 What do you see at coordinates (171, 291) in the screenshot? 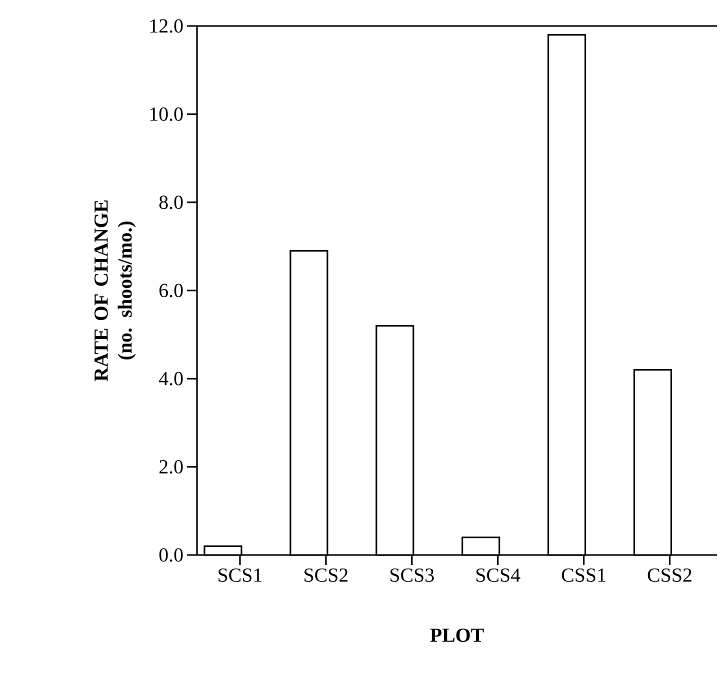
I see `y-tick-label: 6.0` at bounding box center [171, 291].